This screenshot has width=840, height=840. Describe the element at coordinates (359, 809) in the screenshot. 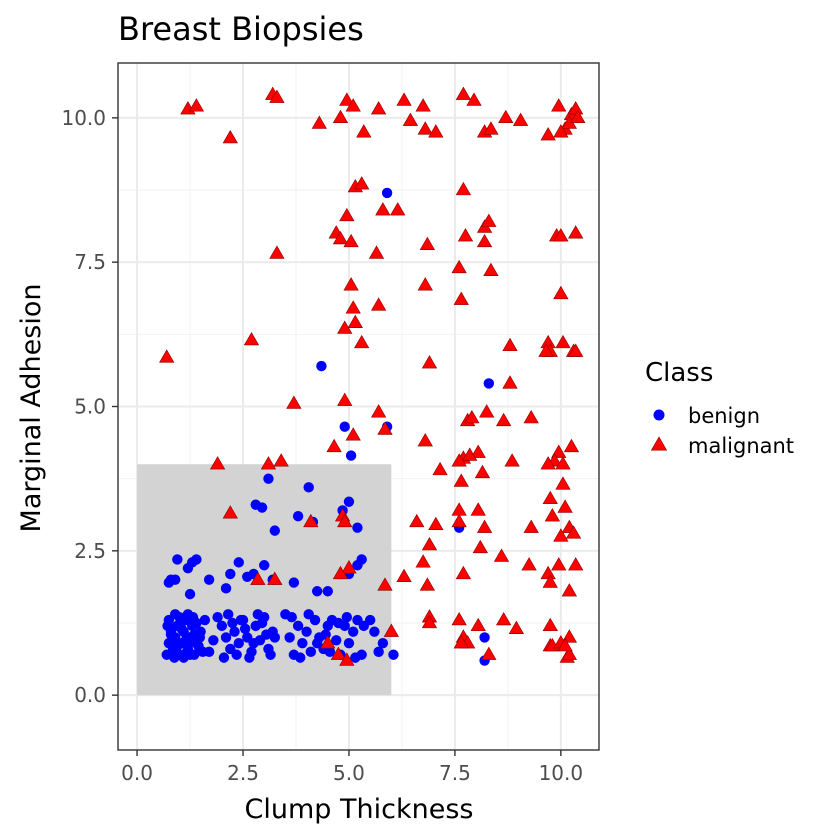

I see `x-axis-label: Clump Thickness` at that location.